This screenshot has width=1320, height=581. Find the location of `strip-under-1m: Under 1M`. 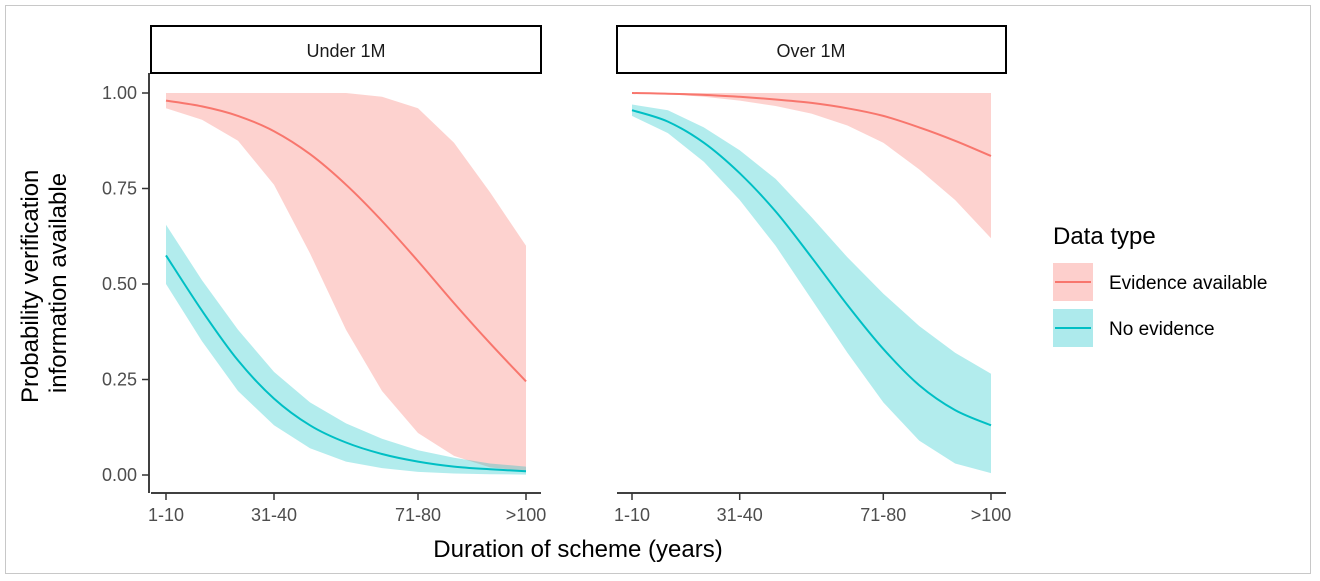

strip-under-1m: Under 1M is located at coordinates (346, 49).